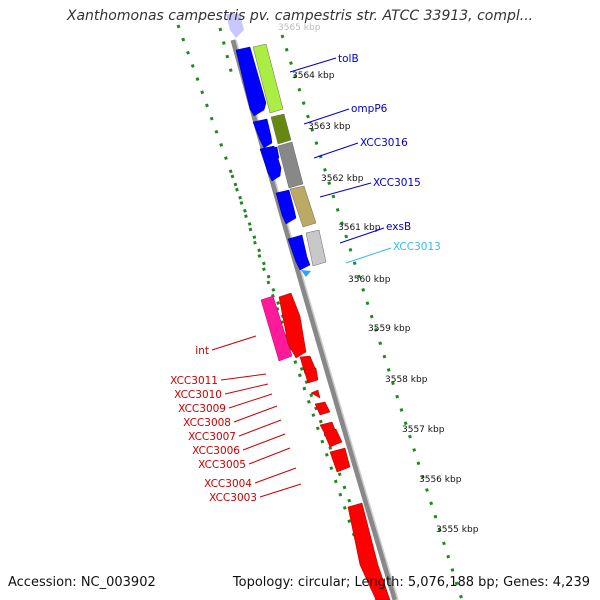  I want to click on gene-label: XCC3010, so click(198, 395).